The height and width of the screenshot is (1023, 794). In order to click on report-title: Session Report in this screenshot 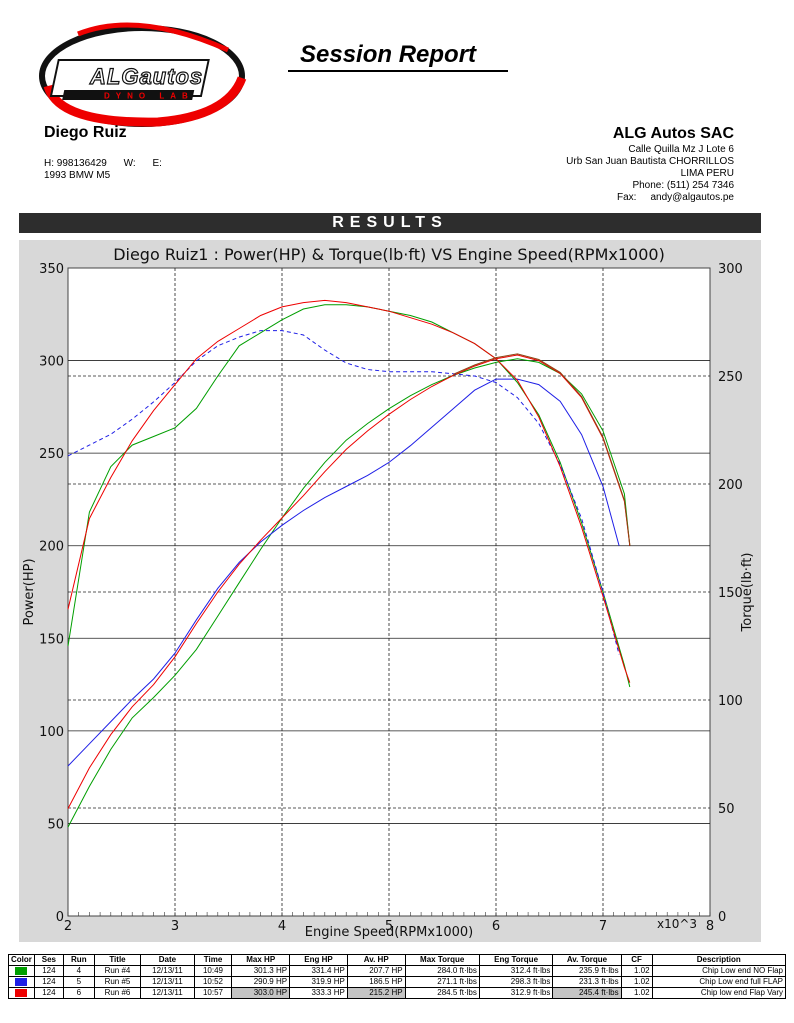, I will do `click(398, 56)`.